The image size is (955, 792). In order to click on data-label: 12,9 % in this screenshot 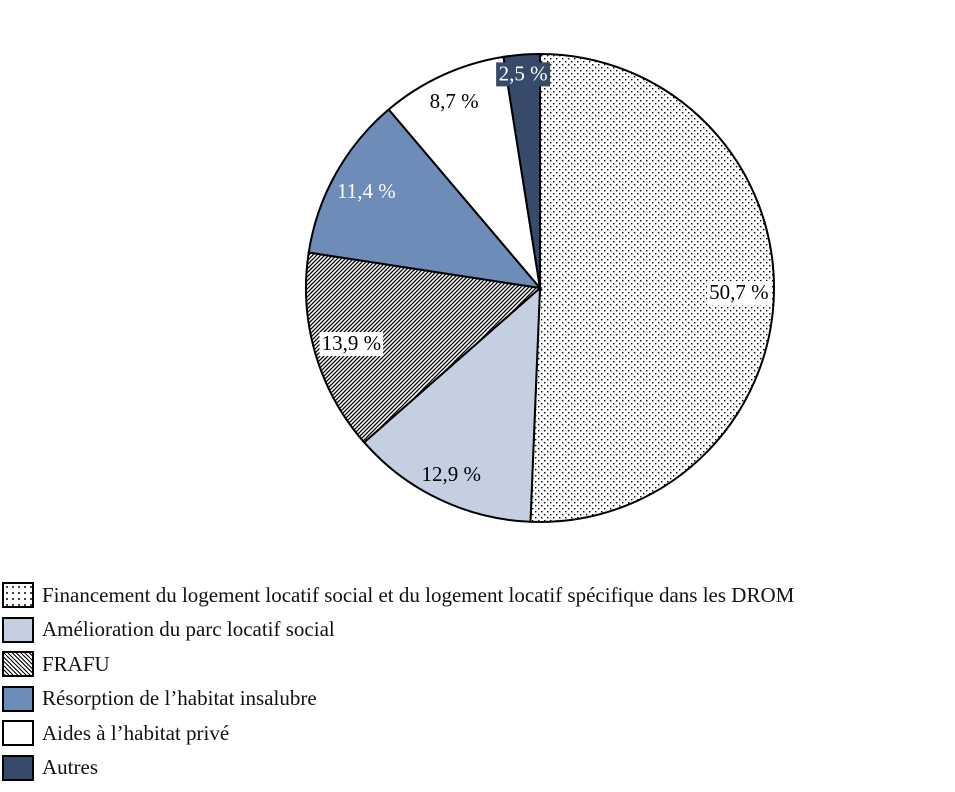, I will do `click(451, 474)`.